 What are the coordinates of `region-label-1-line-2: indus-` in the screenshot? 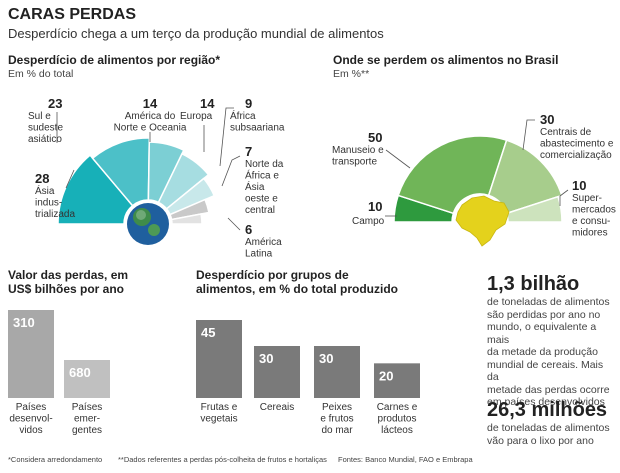 It's located at (48, 203).